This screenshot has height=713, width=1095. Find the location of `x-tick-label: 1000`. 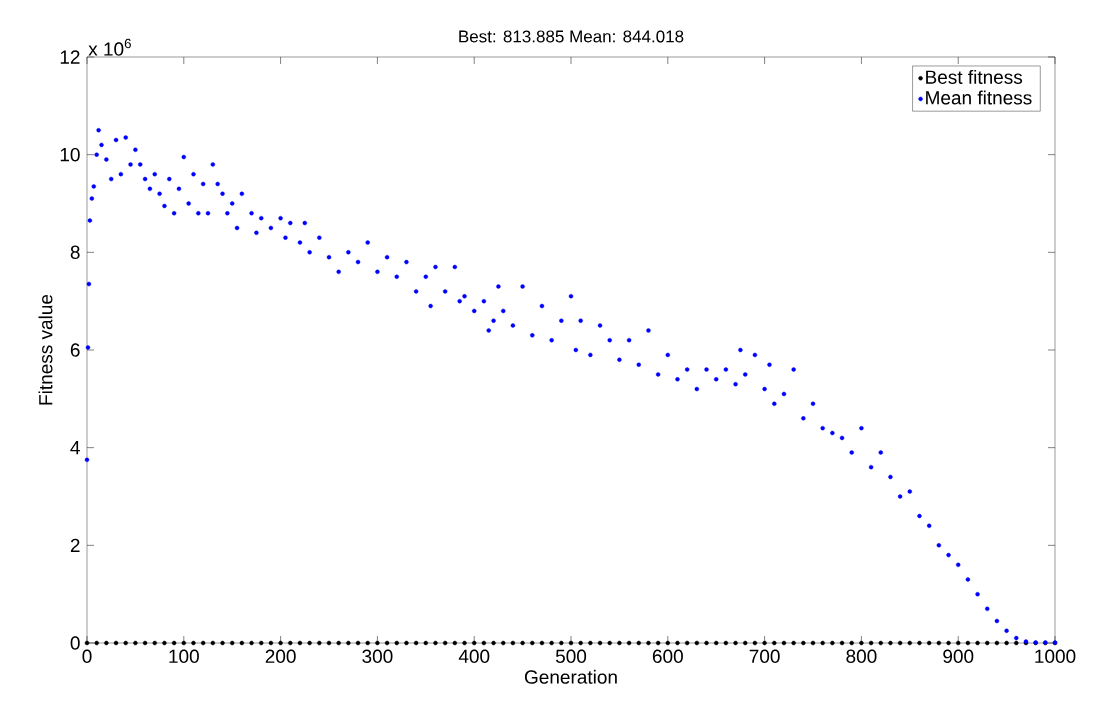

x-tick-label: 1000 is located at coordinates (1055, 656).